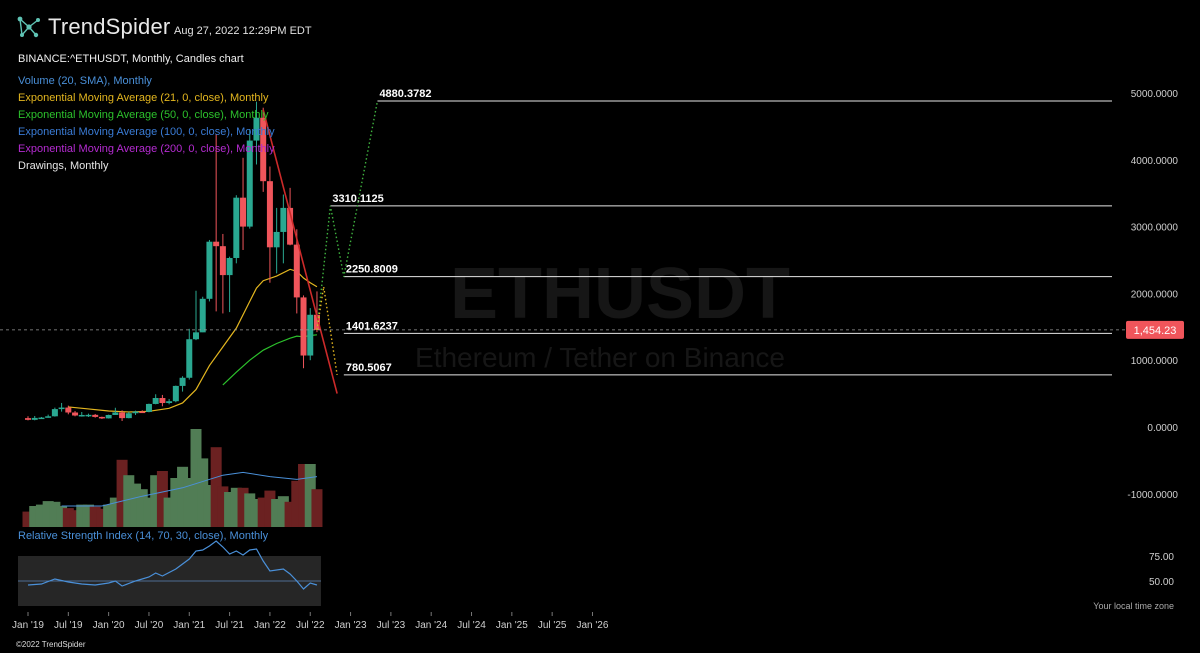 Image resolution: width=1200 pixels, height=653 pixels. What do you see at coordinates (270, 360) in the screenshot?
I see `ema-50-line` at bounding box center [270, 360].